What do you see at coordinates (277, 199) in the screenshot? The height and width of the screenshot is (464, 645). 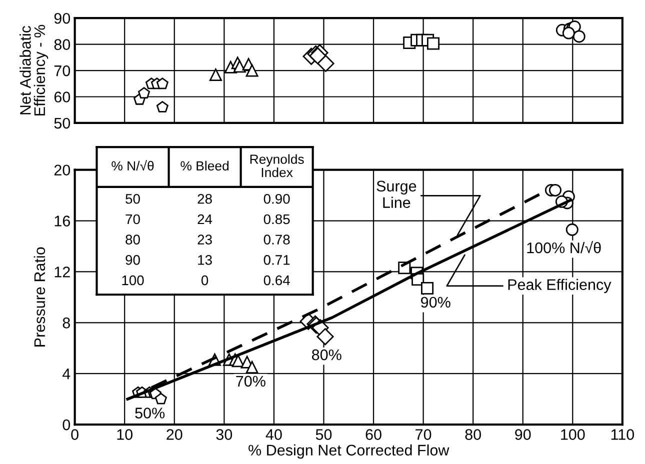 I see `annotation: 0.90` at bounding box center [277, 199].